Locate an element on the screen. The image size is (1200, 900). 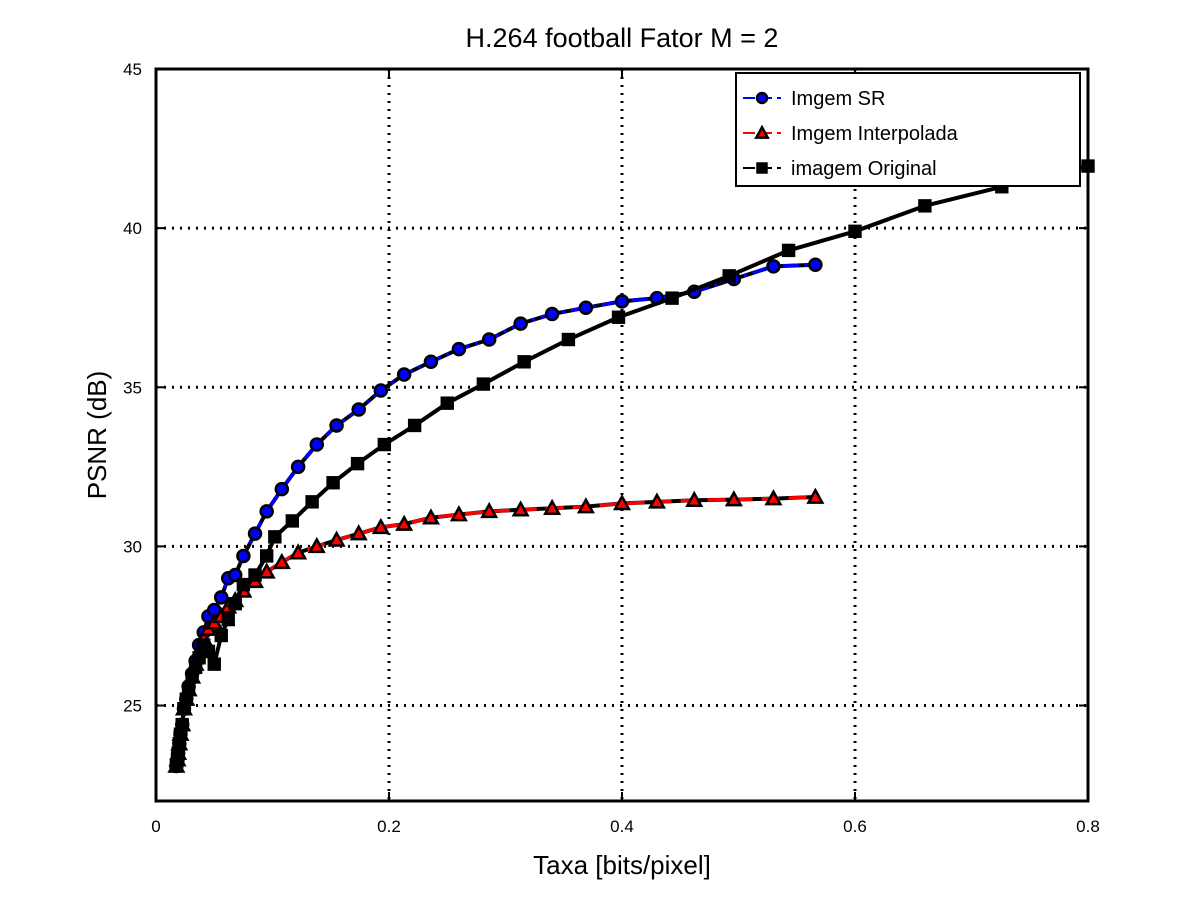
x-axis-label: Taxa [bits/pixel] is located at coordinates (622, 865).